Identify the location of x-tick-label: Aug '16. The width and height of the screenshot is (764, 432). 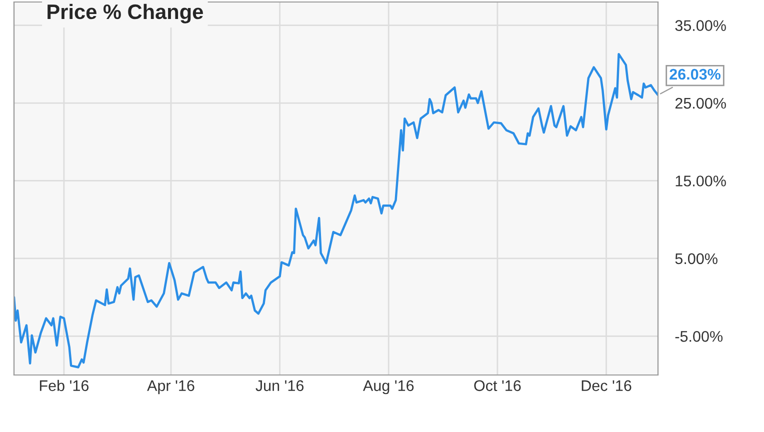
(388, 387).